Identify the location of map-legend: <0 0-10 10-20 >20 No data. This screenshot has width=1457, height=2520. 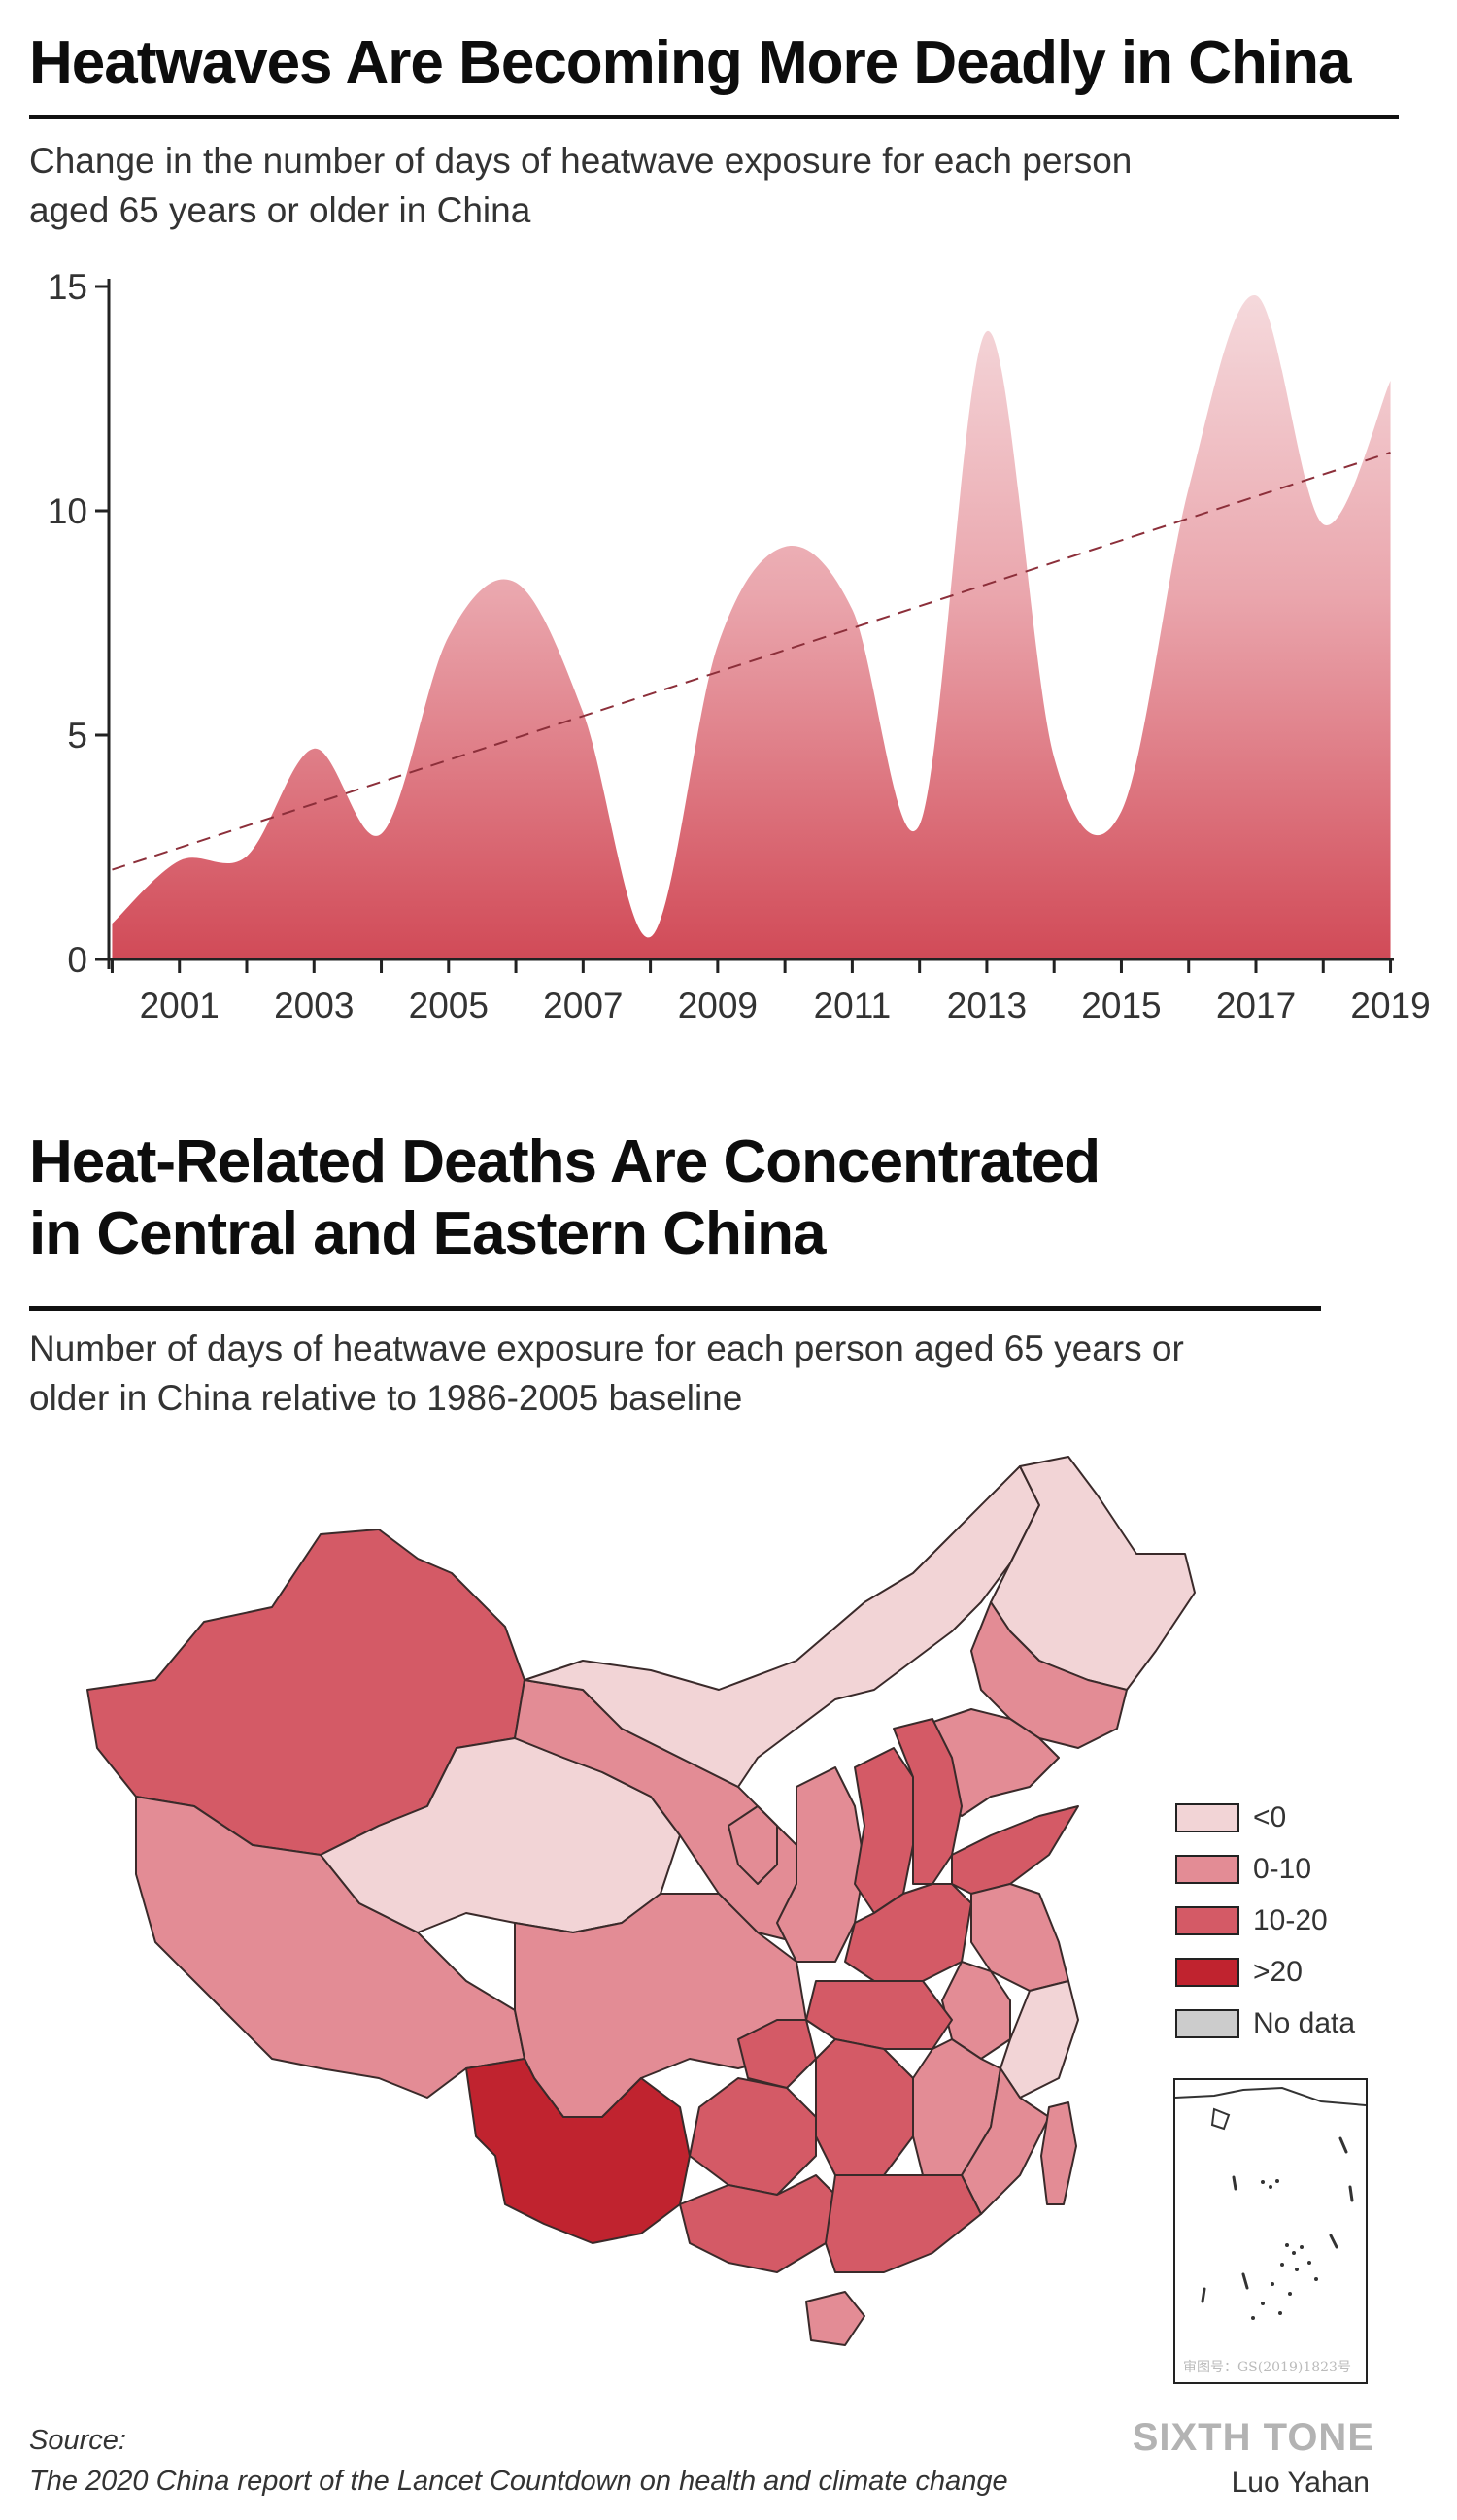
(1265, 1920).